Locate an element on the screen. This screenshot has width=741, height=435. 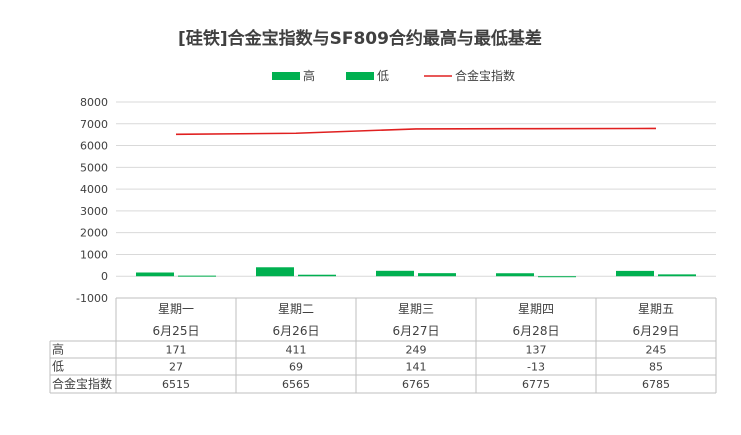
y-tick-label: 8000 is located at coordinates (94, 102).